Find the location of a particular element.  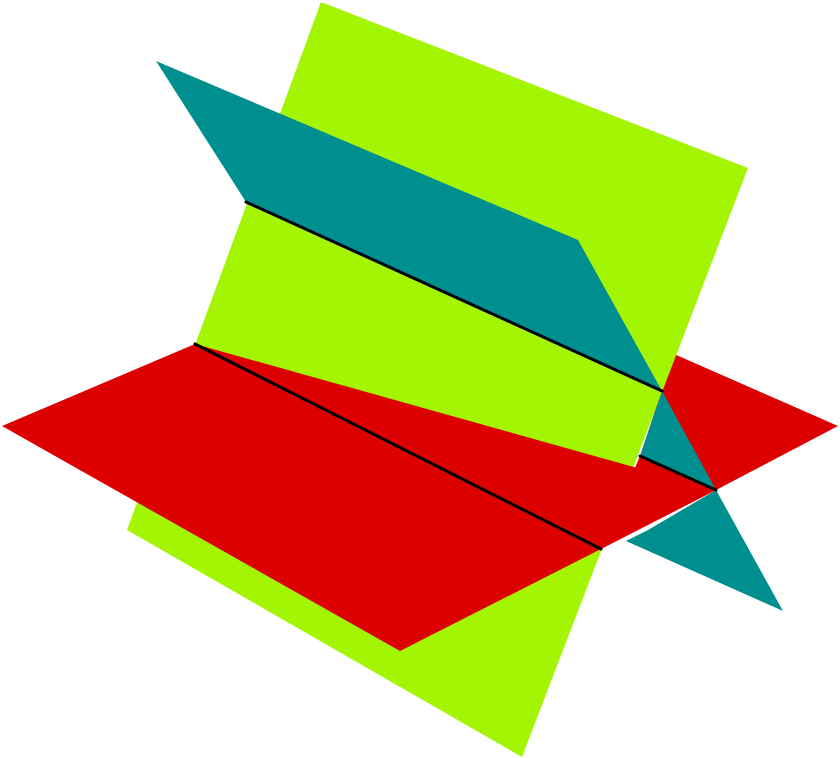

intersection-line-teal-red is located at coordinates (678, 473).